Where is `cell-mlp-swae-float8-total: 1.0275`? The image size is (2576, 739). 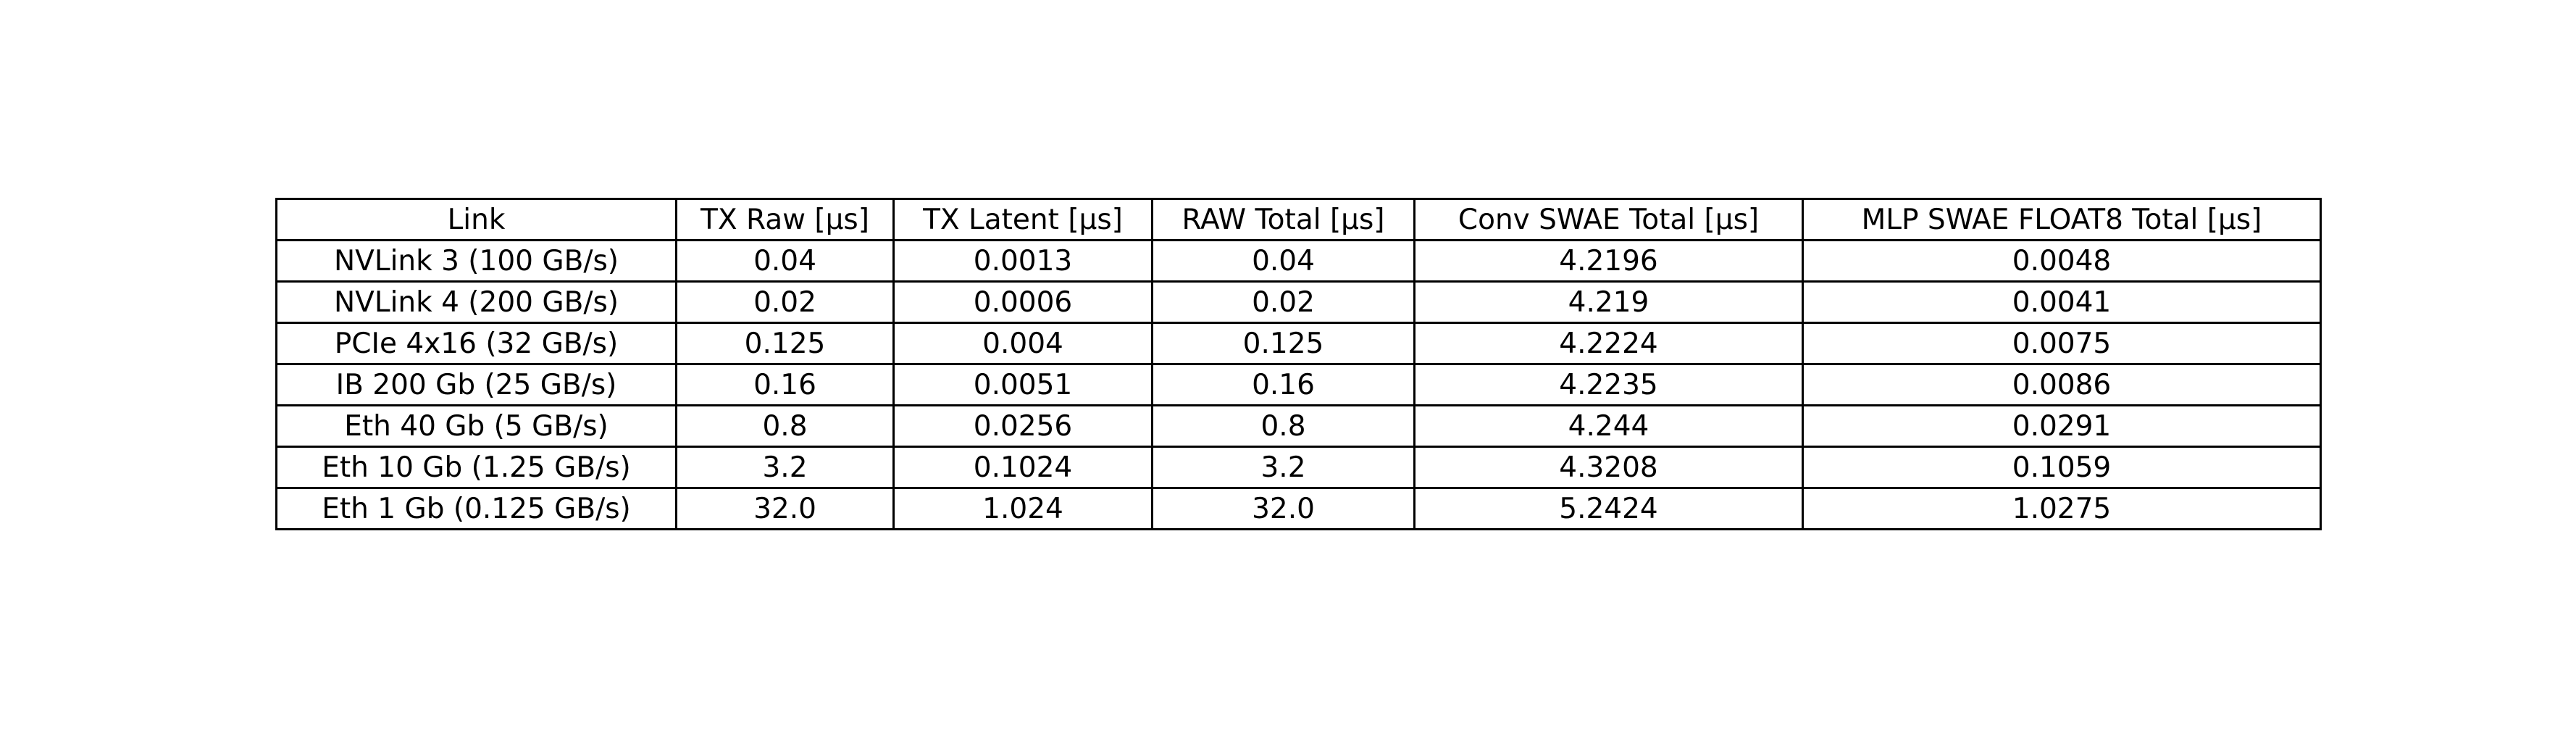 cell-mlp-swae-float8-total: 1.0275 is located at coordinates (2062, 508).